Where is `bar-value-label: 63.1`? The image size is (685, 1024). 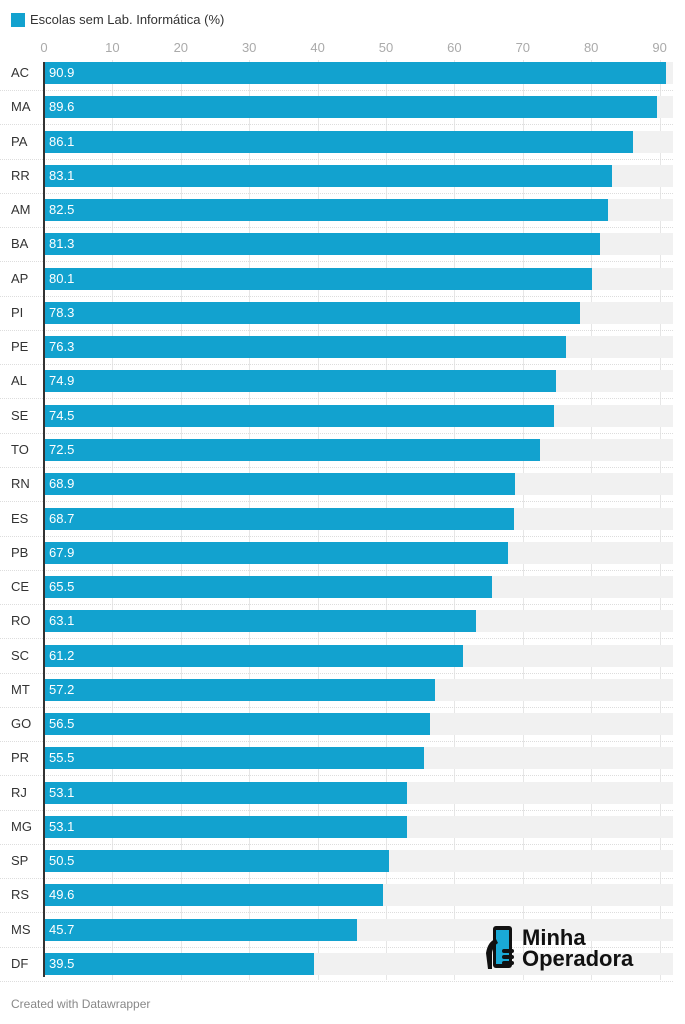 bar-value-label: 63.1 is located at coordinates (62, 621).